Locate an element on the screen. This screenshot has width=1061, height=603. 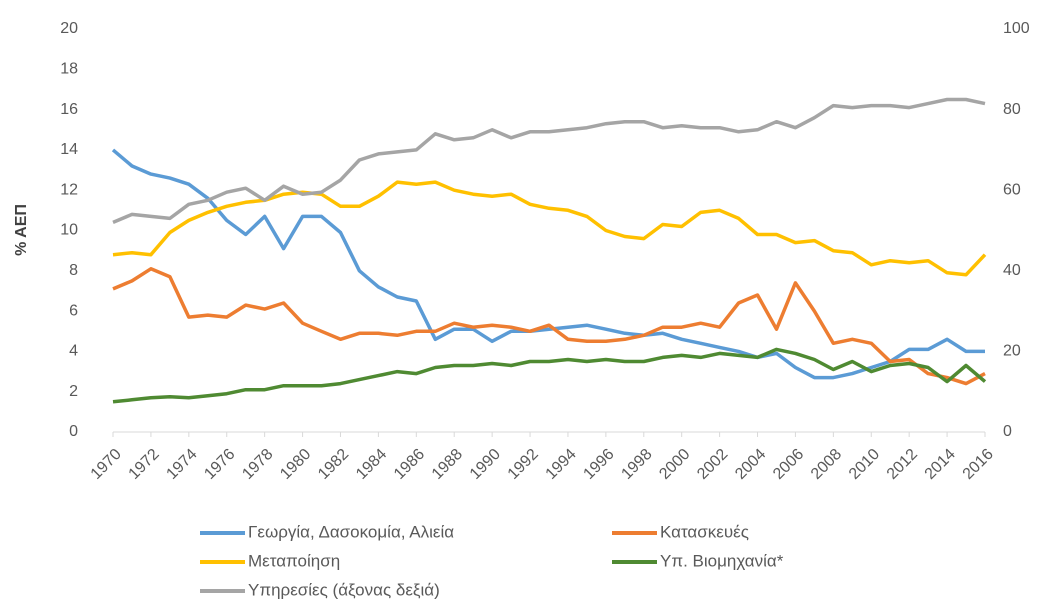
y2-tick-label: 100 is located at coordinates (1016, 28).